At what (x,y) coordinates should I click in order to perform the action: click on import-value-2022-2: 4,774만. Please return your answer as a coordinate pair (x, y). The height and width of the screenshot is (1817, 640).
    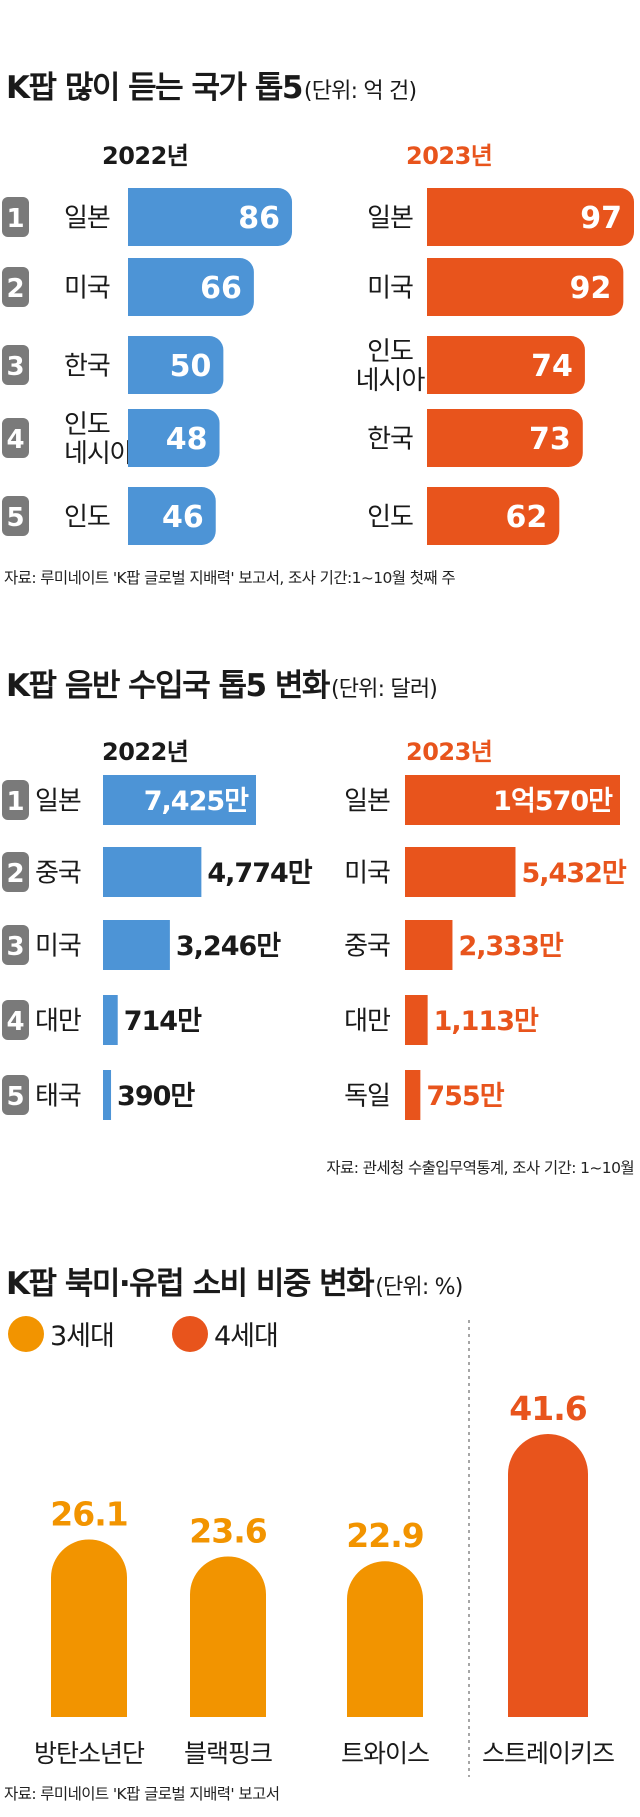
    Looking at the image, I should click on (259, 873).